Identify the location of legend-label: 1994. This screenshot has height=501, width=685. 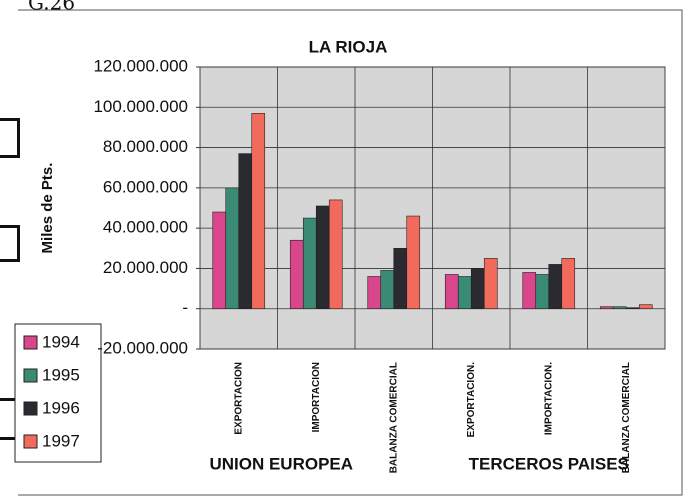
(61, 341).